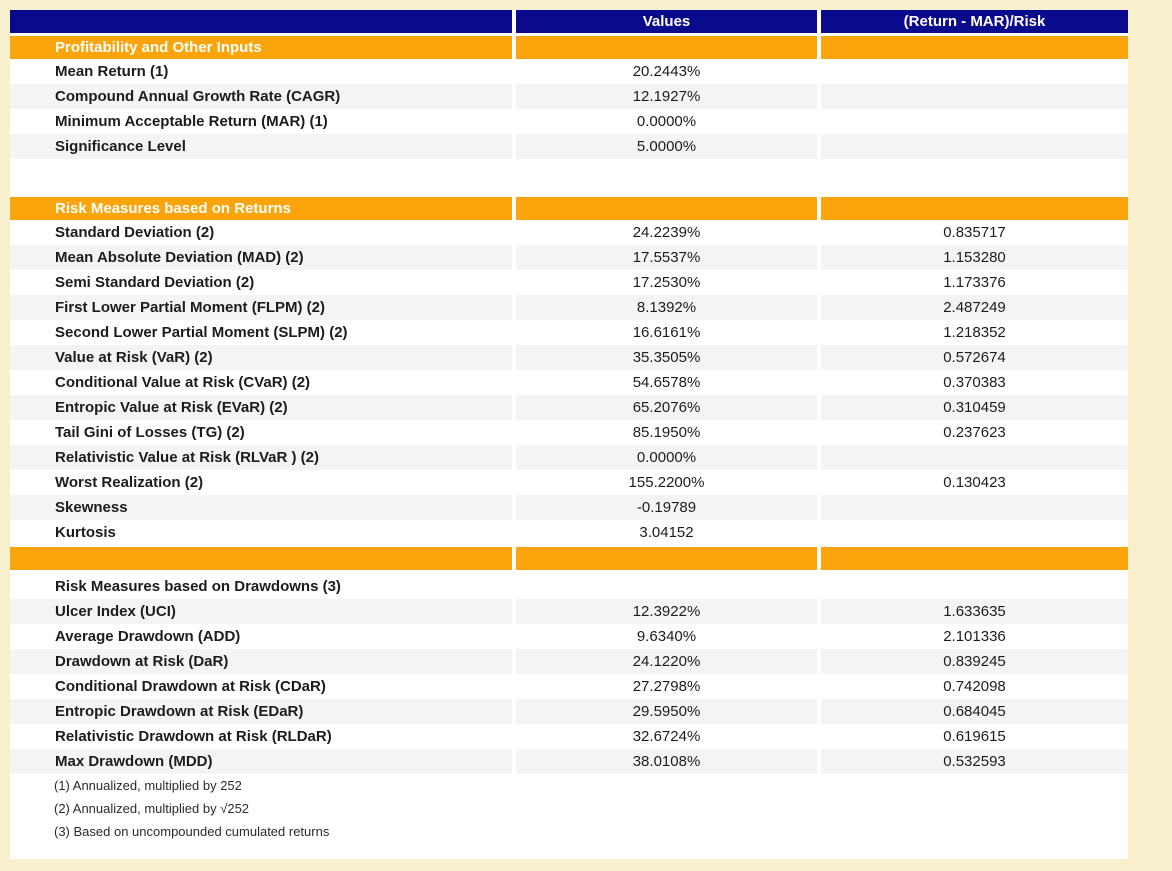 Image resolution: width=1172 pixels, height=871 pixels. Describe the element at coordinates (666, 636) in the screenshot. I see `metric-value: 9.6340%` at that location.